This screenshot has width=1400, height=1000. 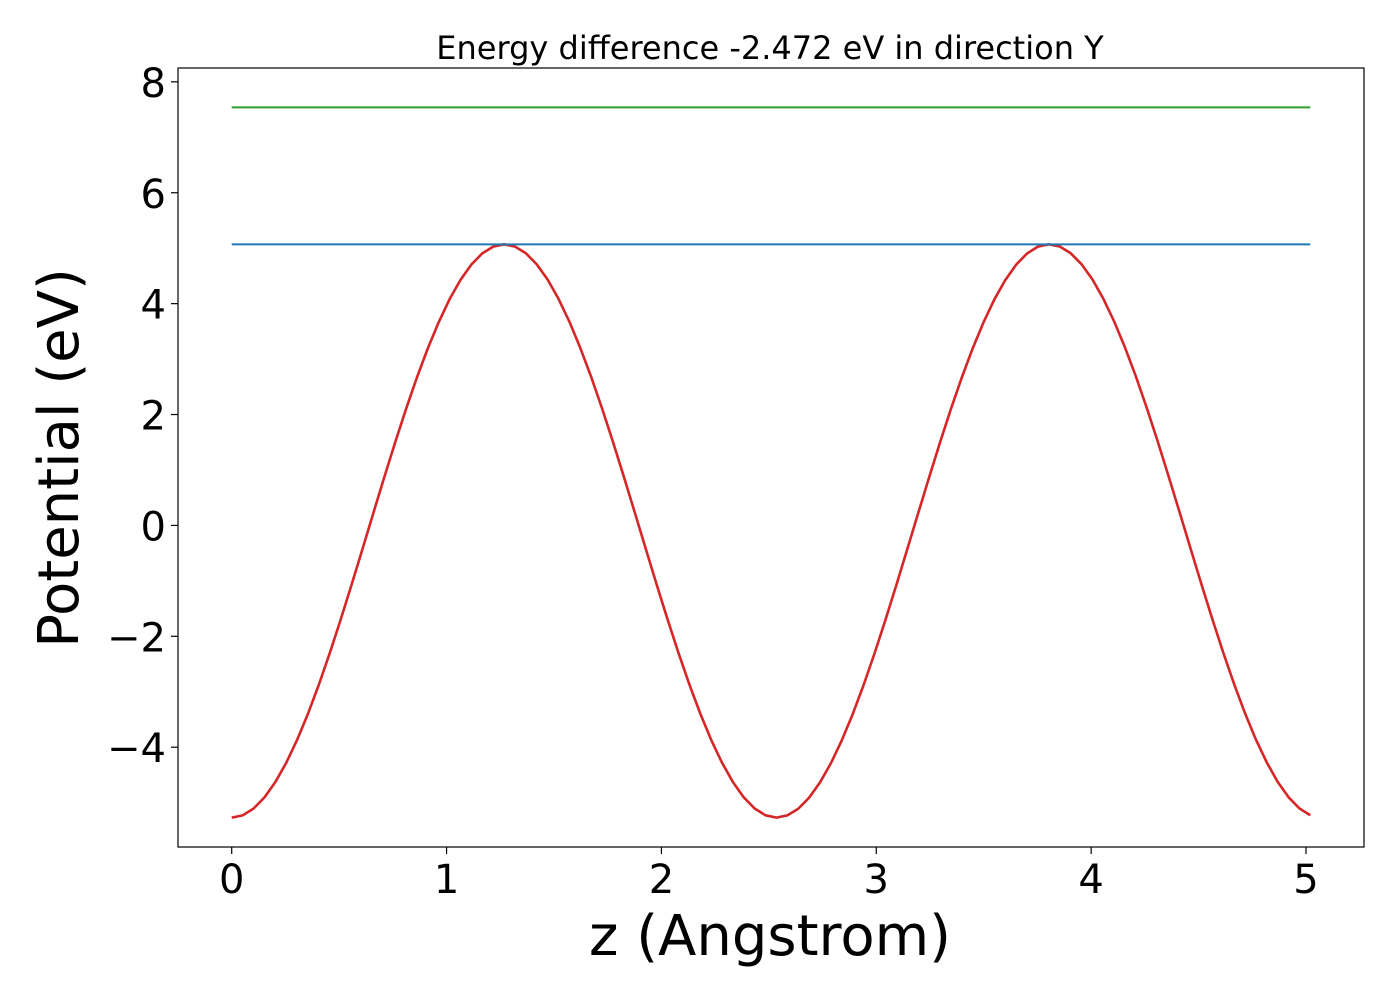 I want to click on x-tick-label: 3, so click(x=876, y=880).